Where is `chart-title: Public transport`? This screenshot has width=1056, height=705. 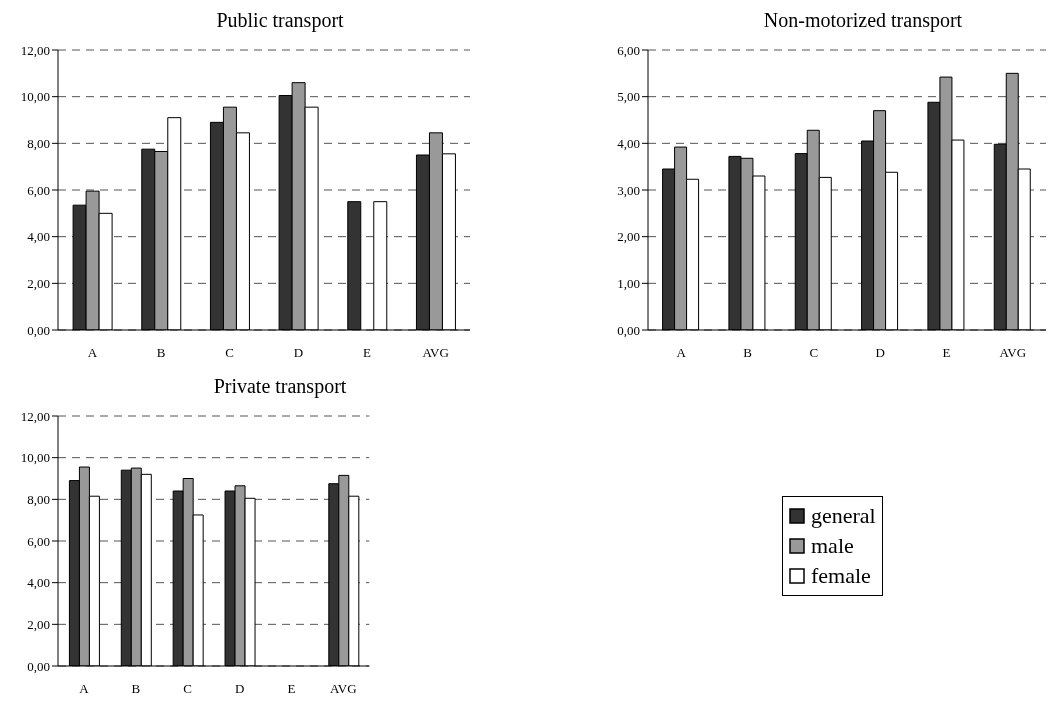 chart-title: Public transport is located at coordinates (280, 21).